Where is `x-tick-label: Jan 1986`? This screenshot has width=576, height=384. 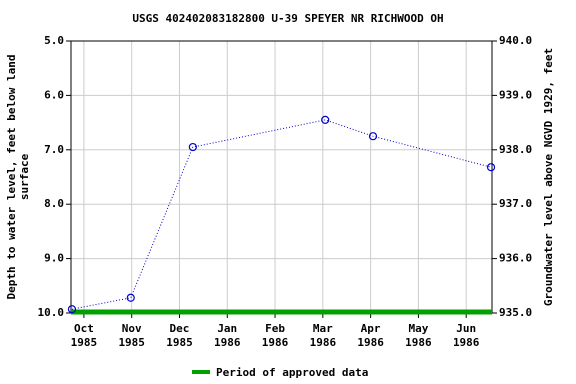
x-tick-label: Jan 1986 is located at coordinates (227, 335).